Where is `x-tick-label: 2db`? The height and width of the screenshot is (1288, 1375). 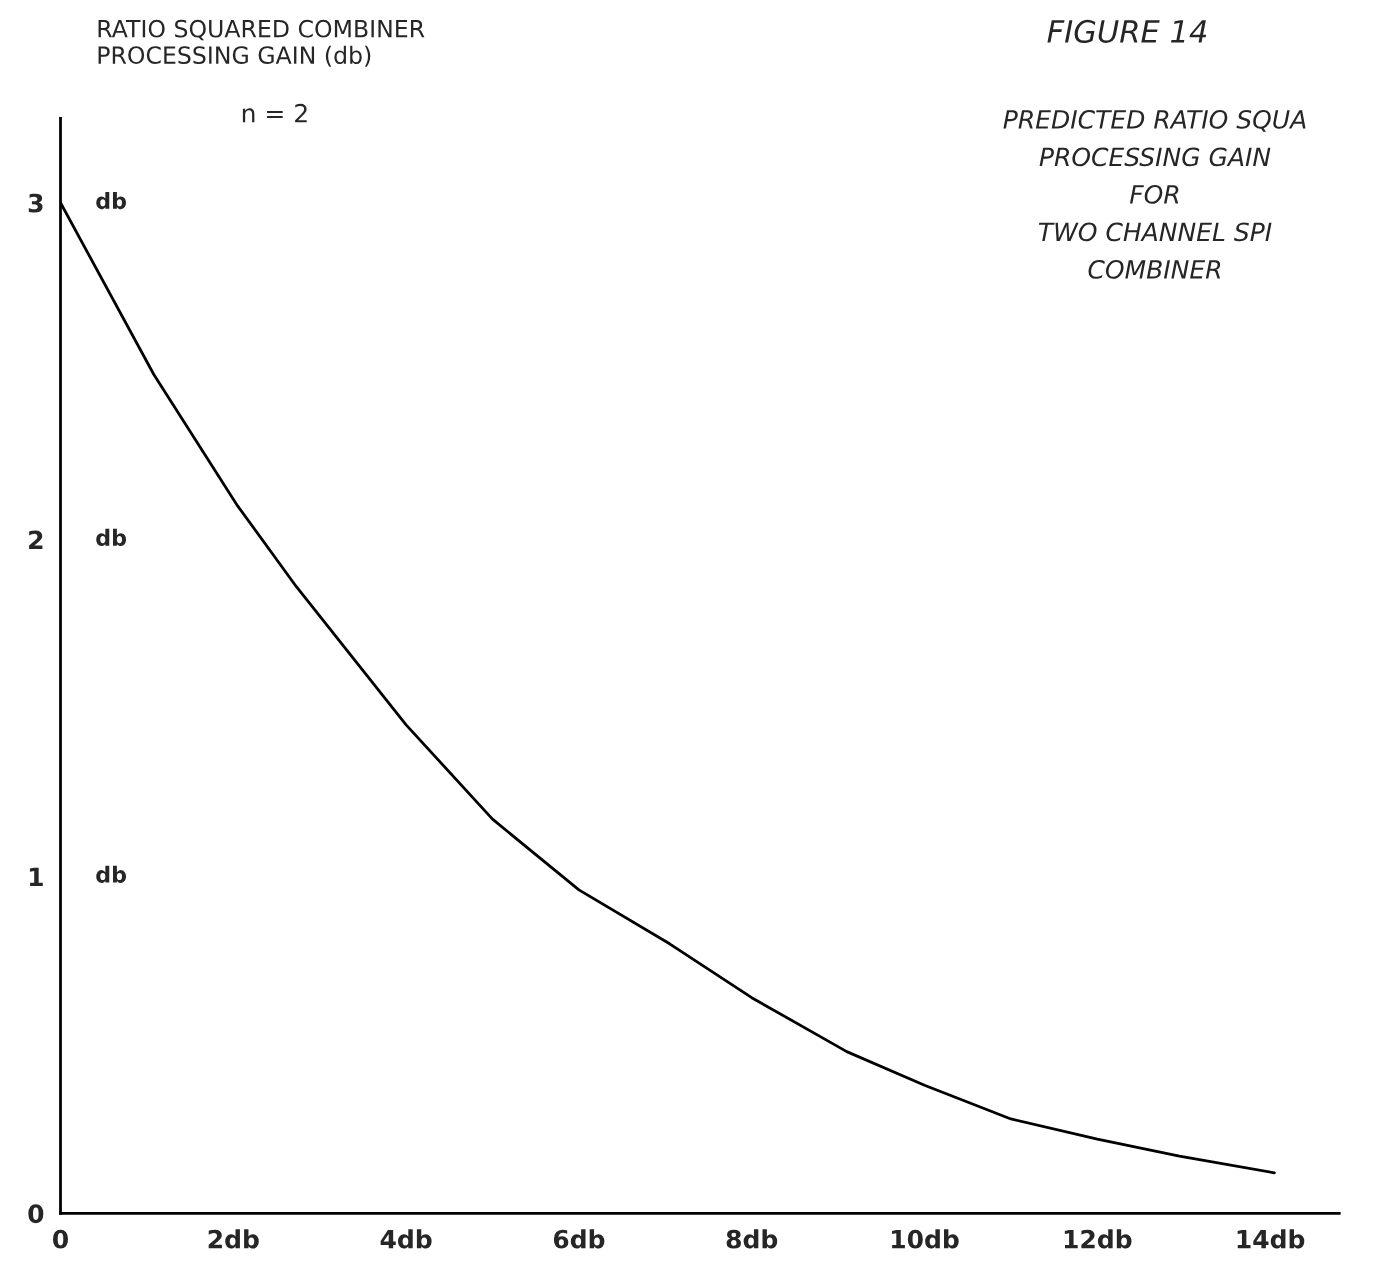
x-tick-label: 2db is located at coordinates (233, 1239).